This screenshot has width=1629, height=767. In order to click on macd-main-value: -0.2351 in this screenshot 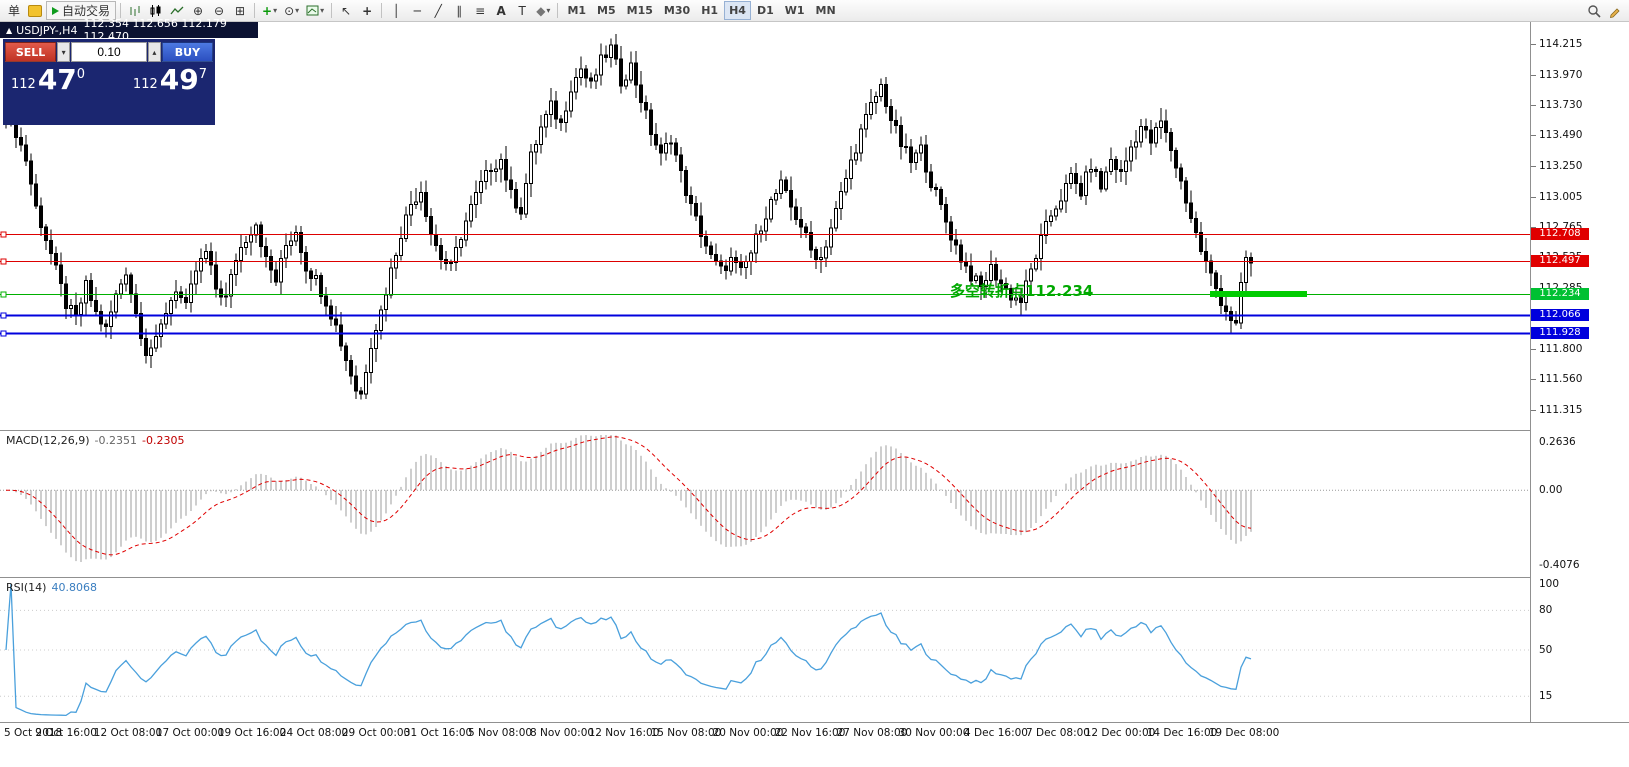, I will do `click(116, 440)`.